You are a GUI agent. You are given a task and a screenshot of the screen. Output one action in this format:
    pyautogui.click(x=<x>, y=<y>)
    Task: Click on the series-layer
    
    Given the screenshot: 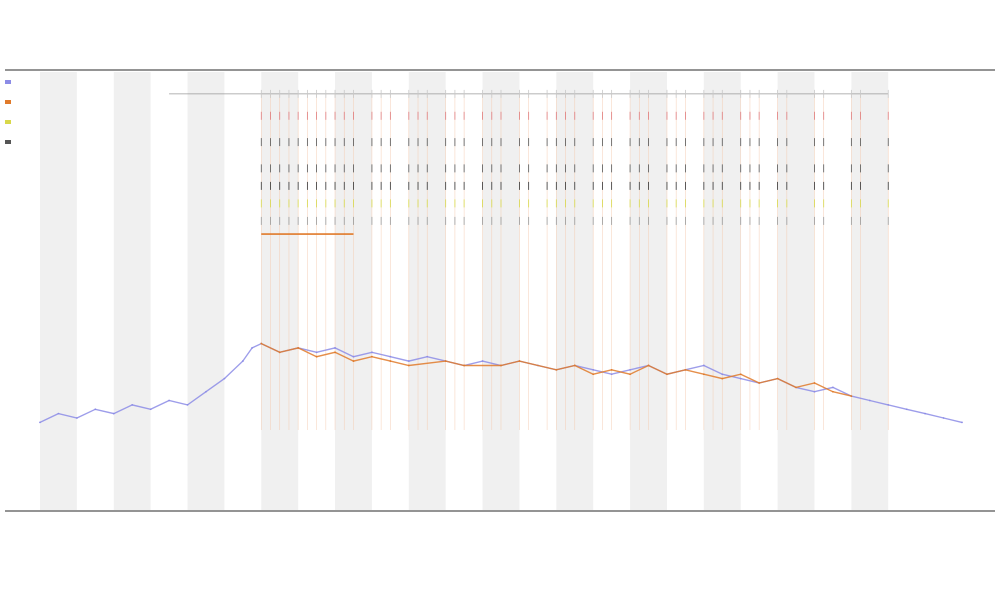 What is the action you would take?
    pyautogui.click(x=501, y=383)
    